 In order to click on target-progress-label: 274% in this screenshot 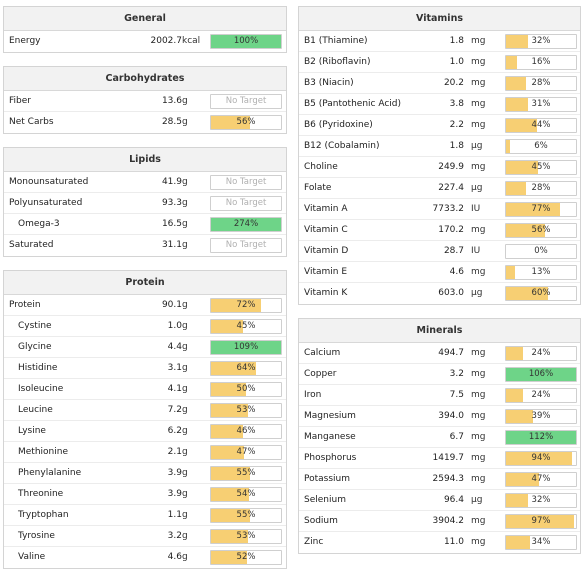, I will do `click(246, 224)`.